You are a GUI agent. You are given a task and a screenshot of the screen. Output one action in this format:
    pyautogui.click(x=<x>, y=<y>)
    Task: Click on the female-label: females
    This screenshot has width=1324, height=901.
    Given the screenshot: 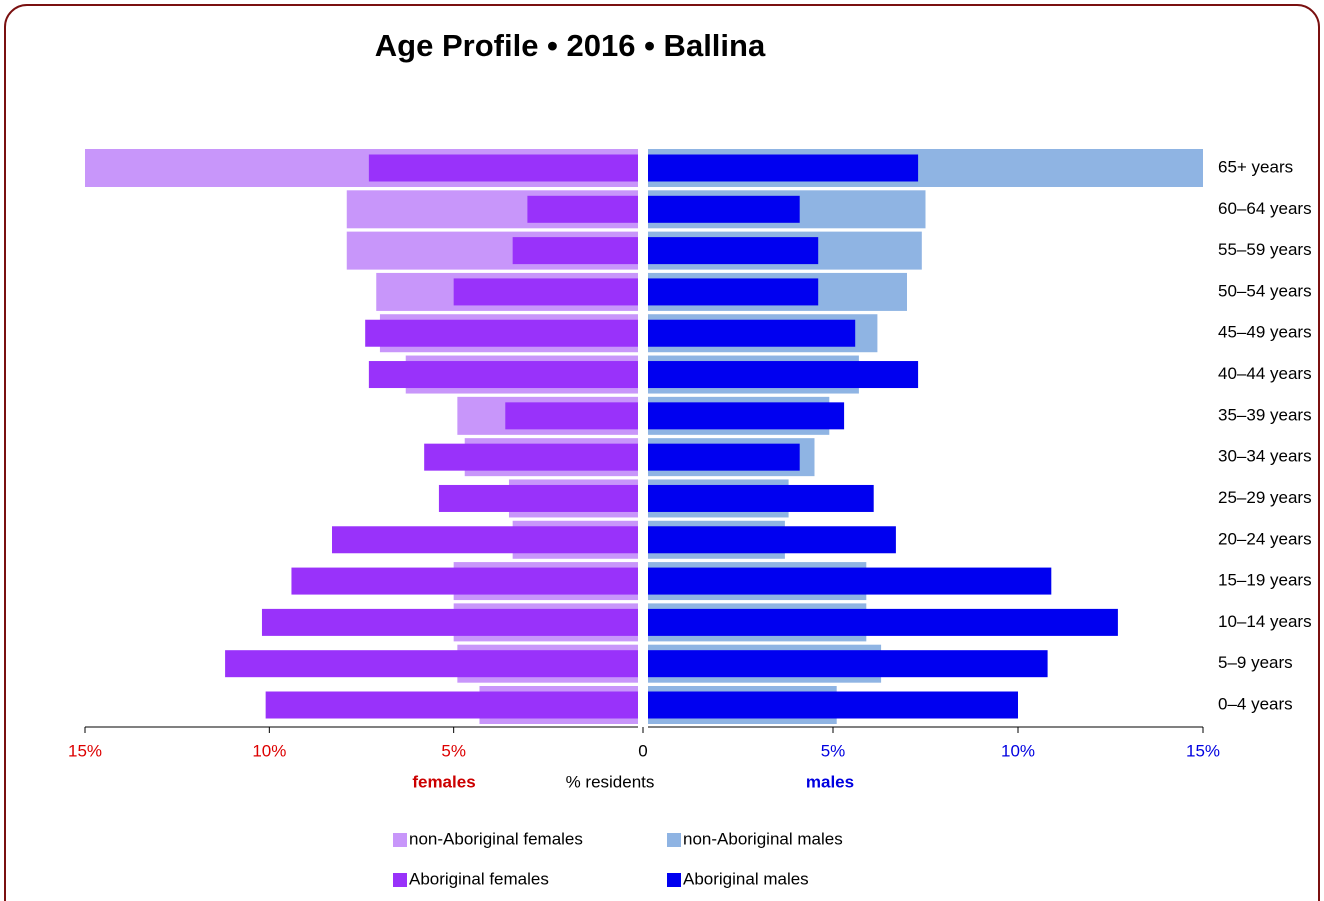 What is the action you would take?
    pyautogui.click(x=443, y=781)
    